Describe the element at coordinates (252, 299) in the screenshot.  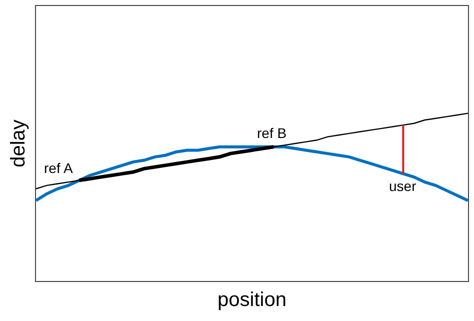
I see `x-axis-title: position` at that location.